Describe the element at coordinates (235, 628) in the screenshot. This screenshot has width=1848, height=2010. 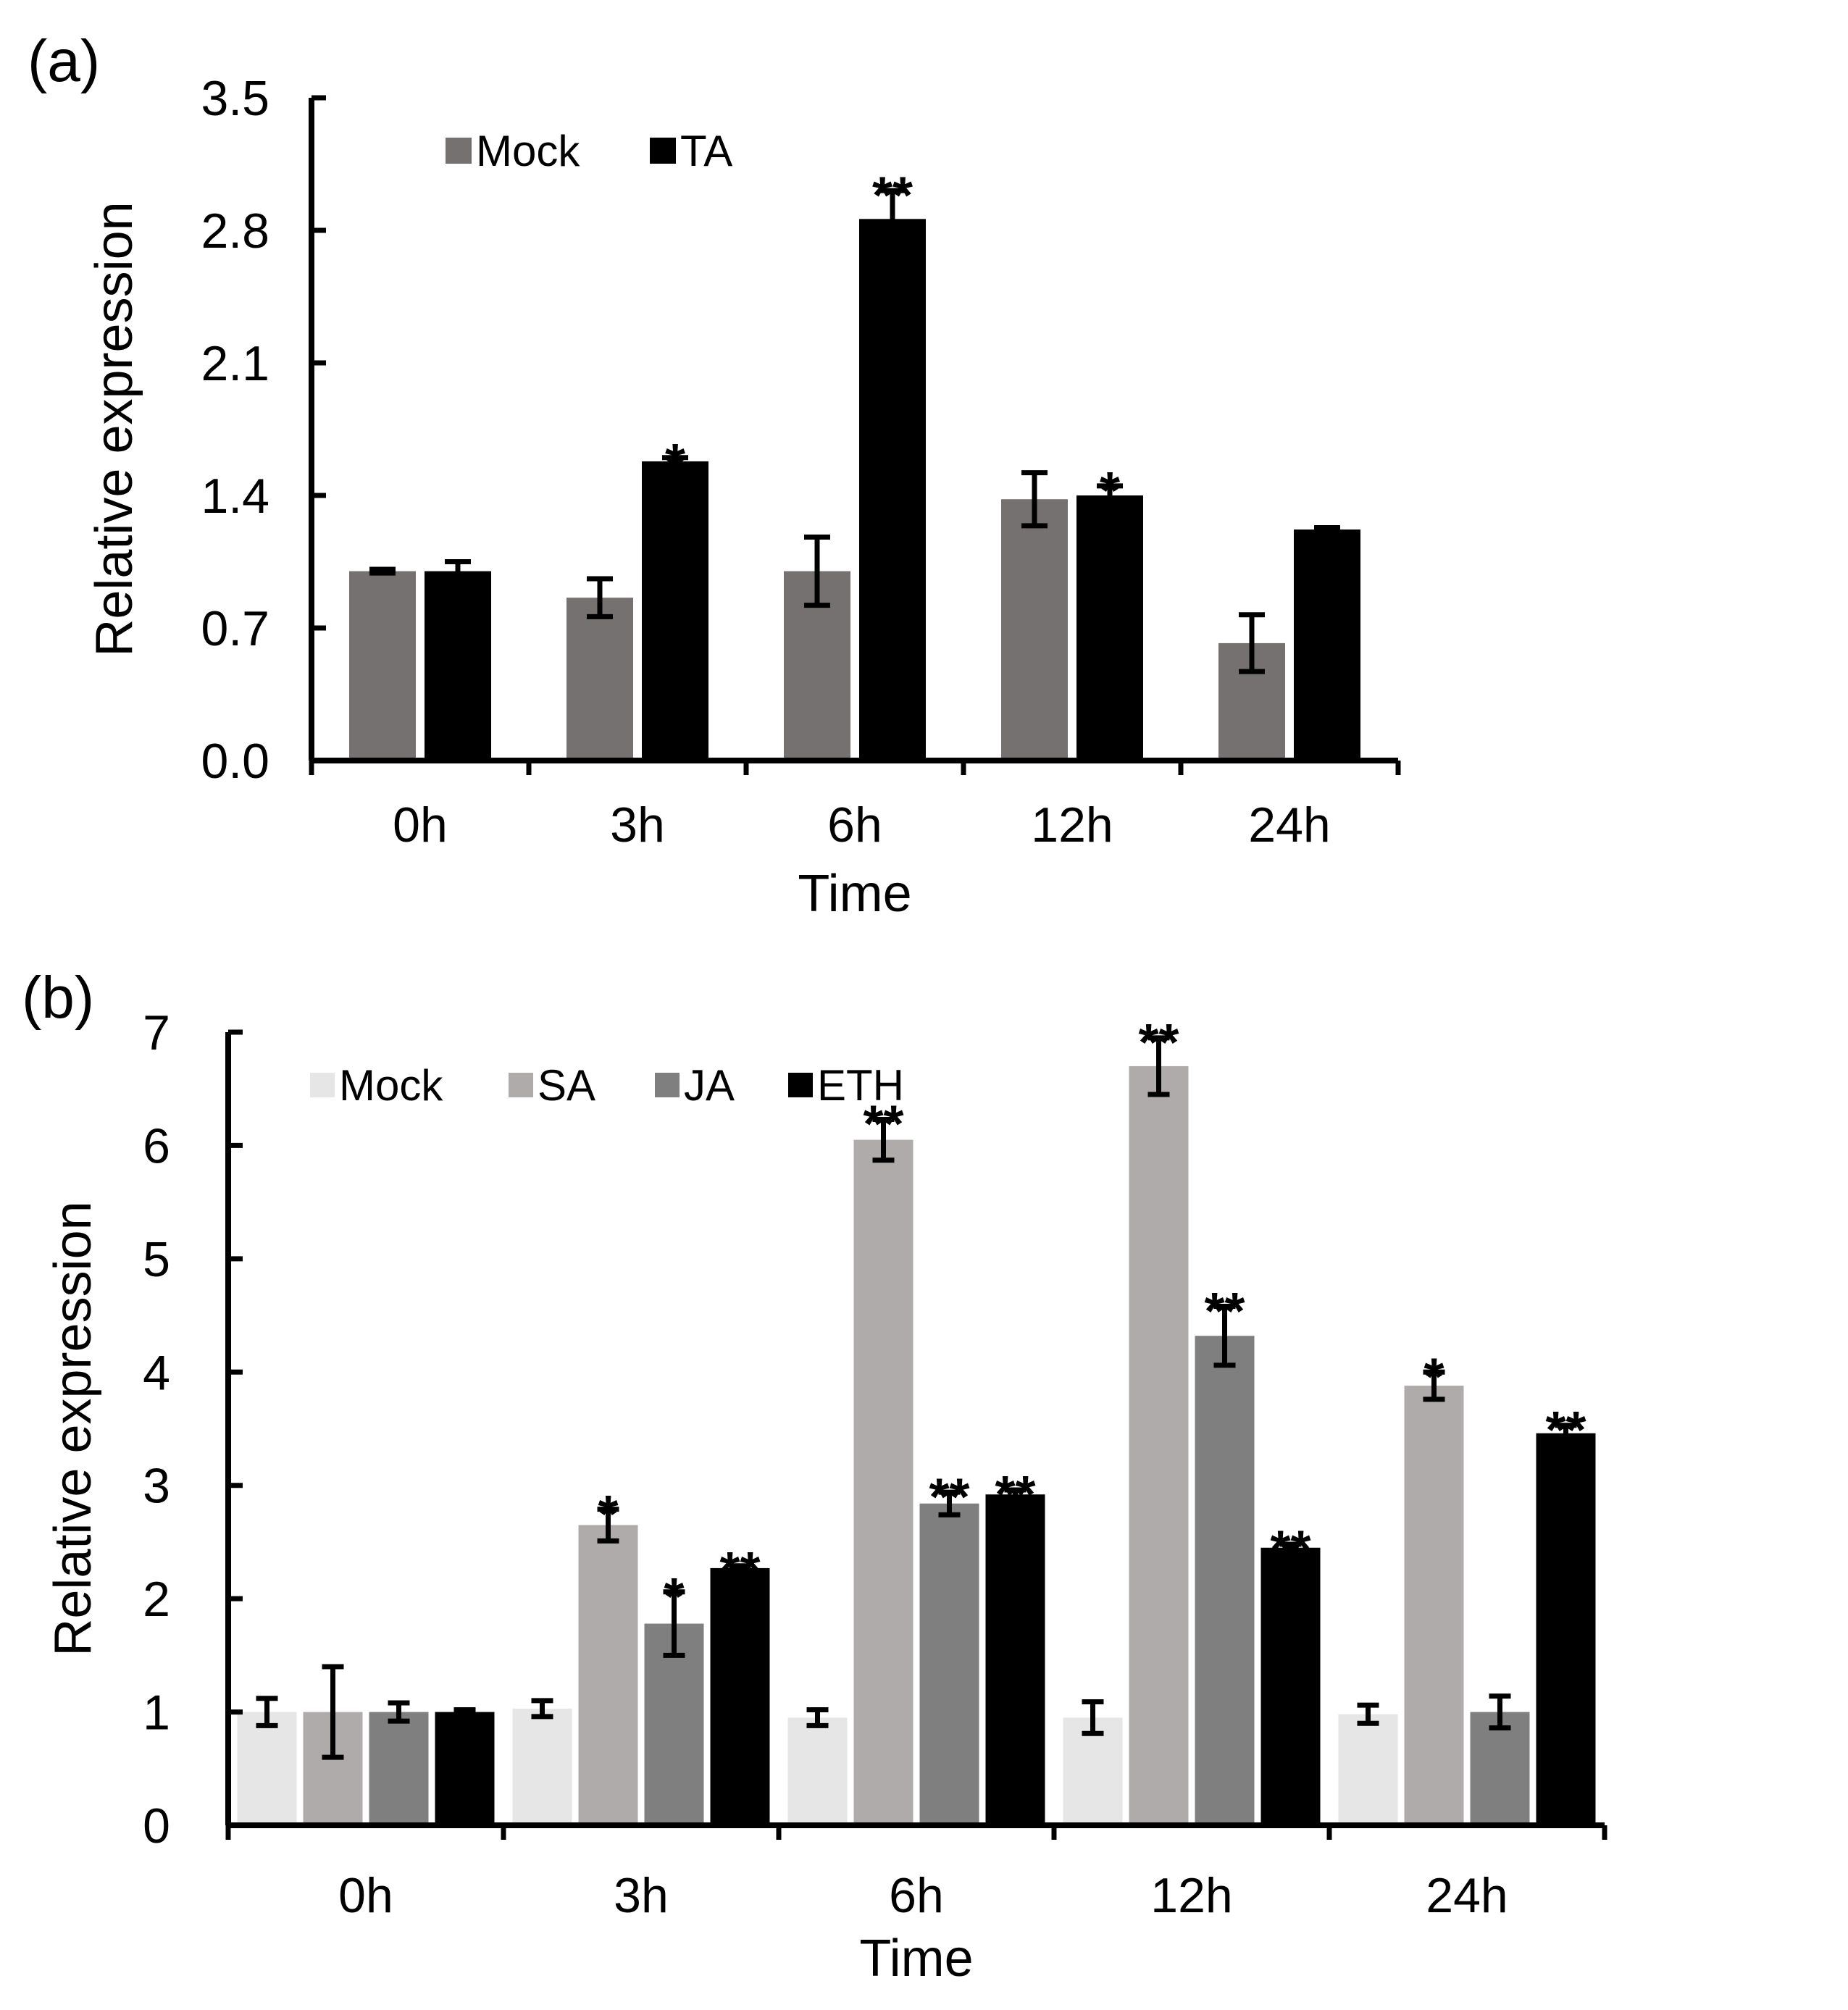
I see `y-tick-label: 0.7` at that location.